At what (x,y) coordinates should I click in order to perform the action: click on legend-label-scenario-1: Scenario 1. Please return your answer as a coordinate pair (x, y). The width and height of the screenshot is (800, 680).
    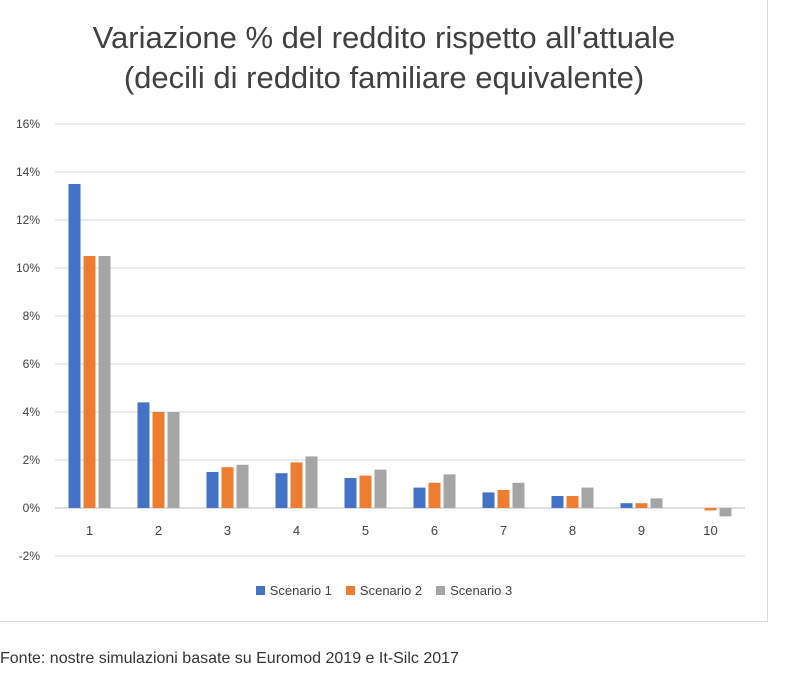
    Looking at the image, I should click on (300, 590).